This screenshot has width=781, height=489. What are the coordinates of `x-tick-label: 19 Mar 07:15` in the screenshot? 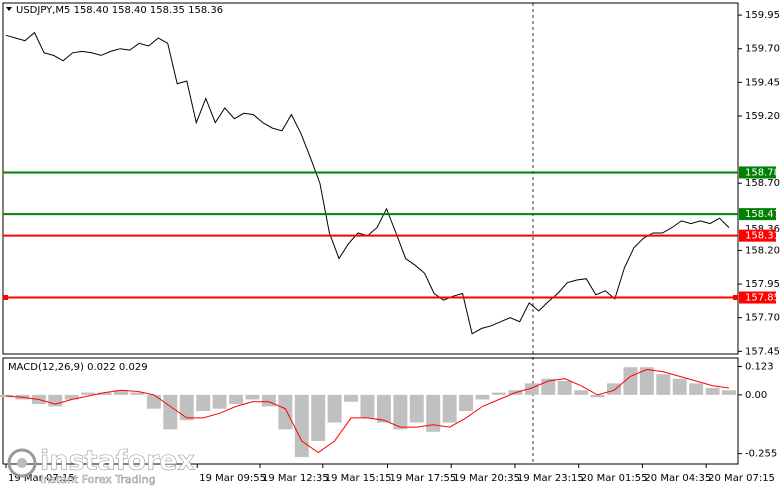 It's located at (41, 478).